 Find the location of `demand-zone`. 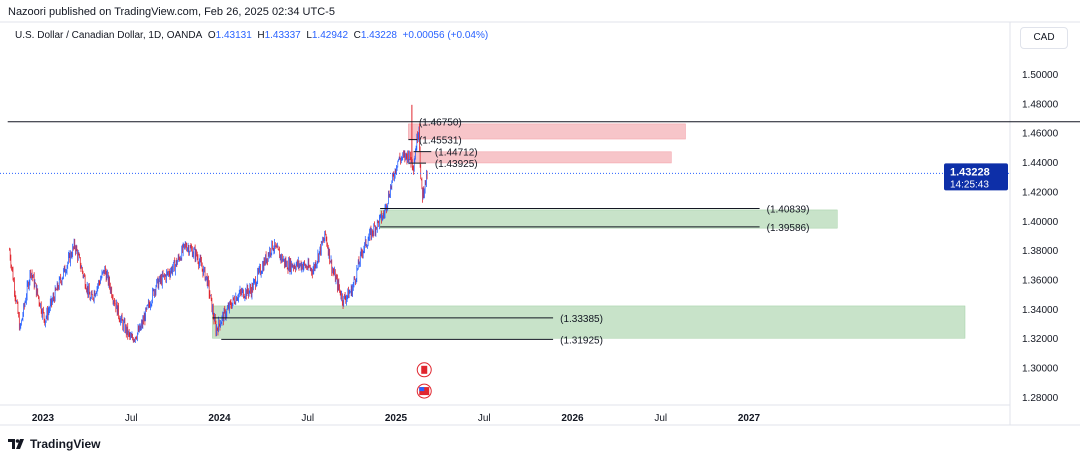

demand-zone is located at coordinates (589, 322).